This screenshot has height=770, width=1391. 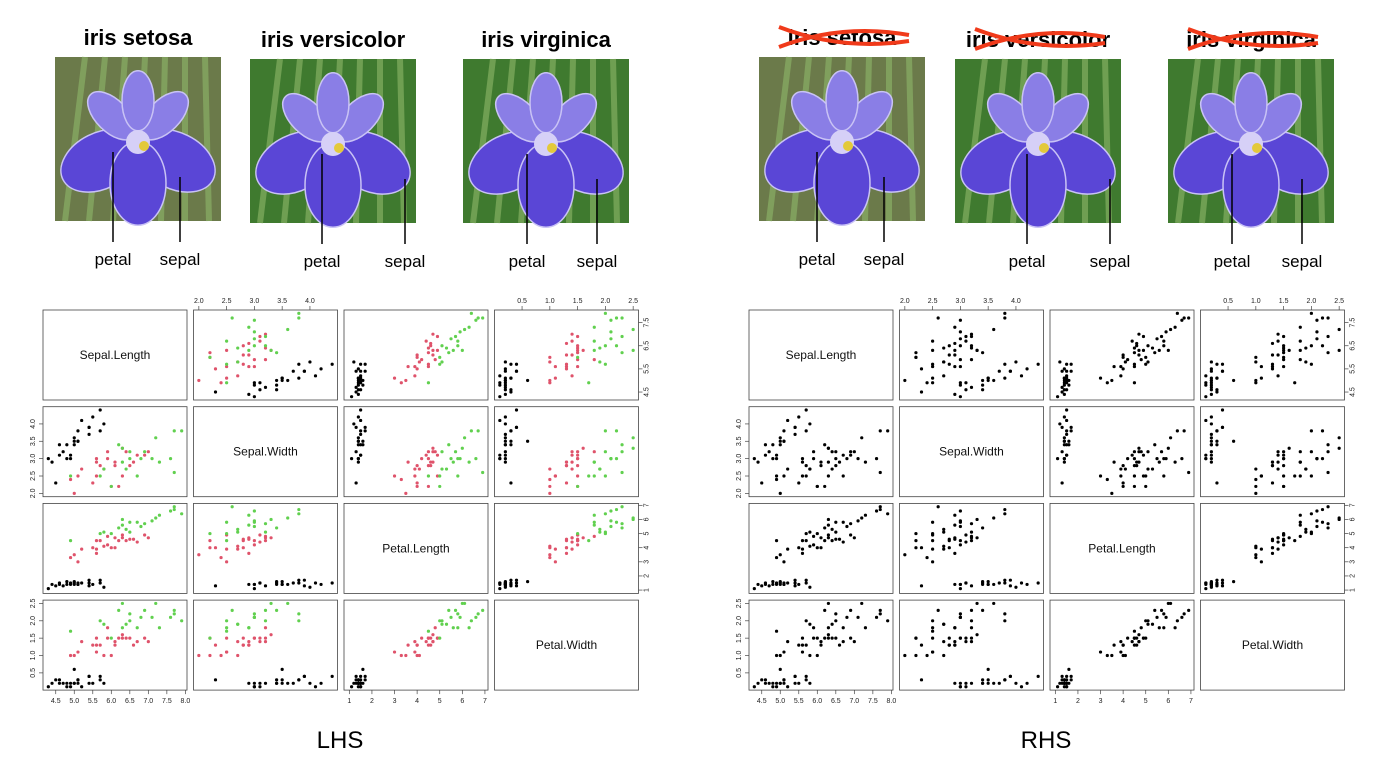 What do you see at coordinates (148, 701) in the screenshot?
I see `tick-label: 7.0` at bounding box center [148, 701].